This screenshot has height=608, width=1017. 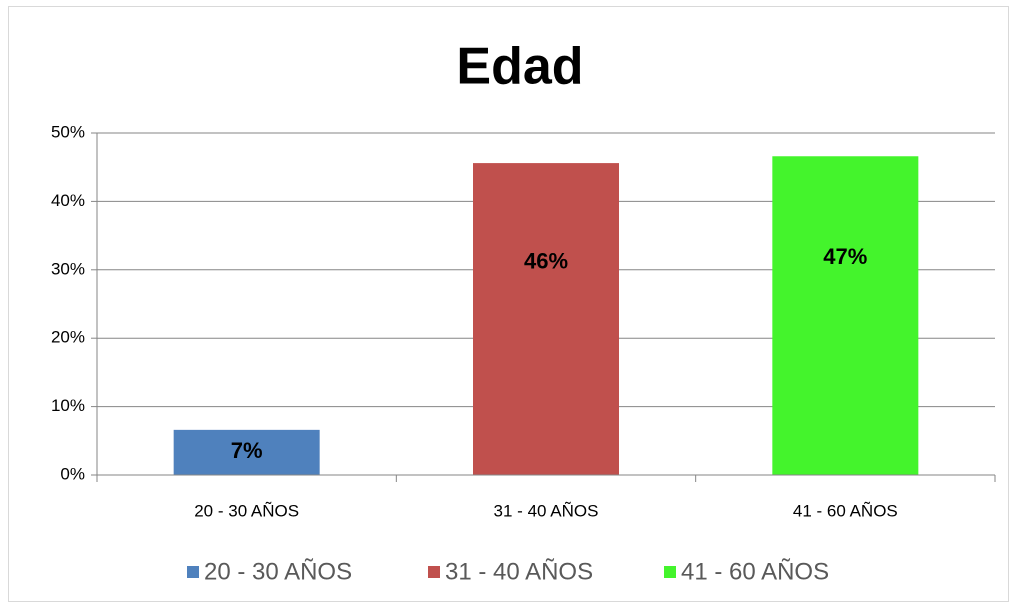 I want to click on legend-label: 41 - 60 AÑOS, so click(x=755, y=571).